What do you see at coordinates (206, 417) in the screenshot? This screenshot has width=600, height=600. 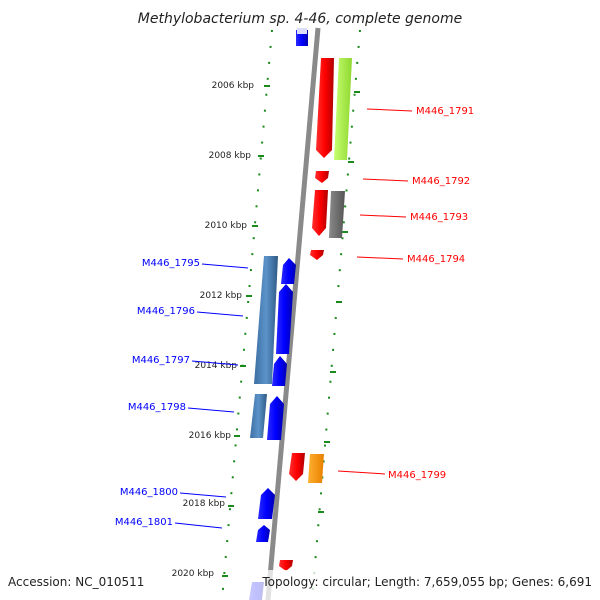 I see `gene-M446_1798: M446_1798` at bounding box center [206, 417].